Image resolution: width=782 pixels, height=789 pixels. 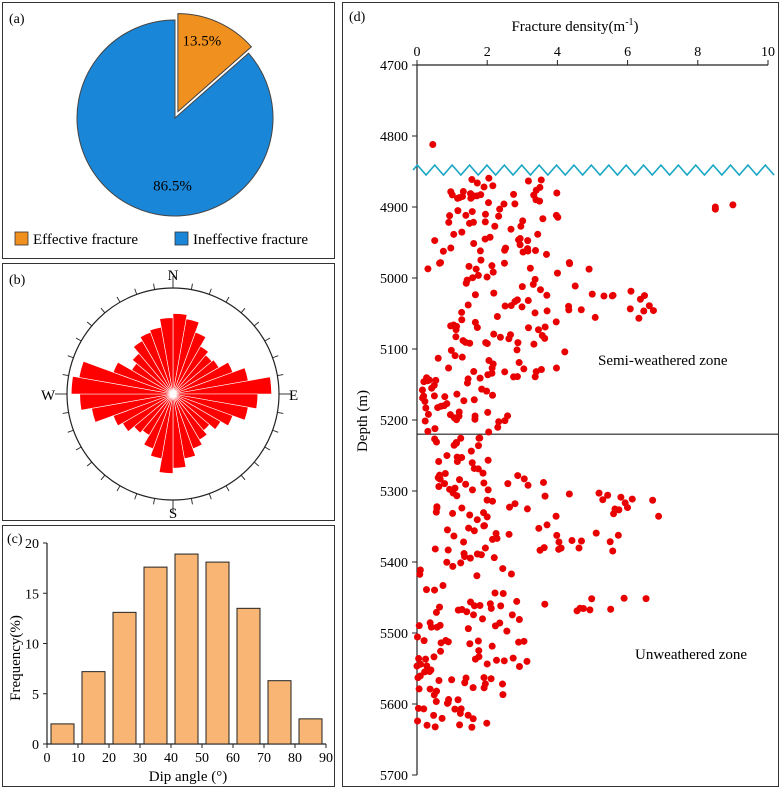 What do you see at coordinates (394, 350) in the screenshot?
I see `scatter-y-tick-label: 5100` at bounding box center [394, 350].